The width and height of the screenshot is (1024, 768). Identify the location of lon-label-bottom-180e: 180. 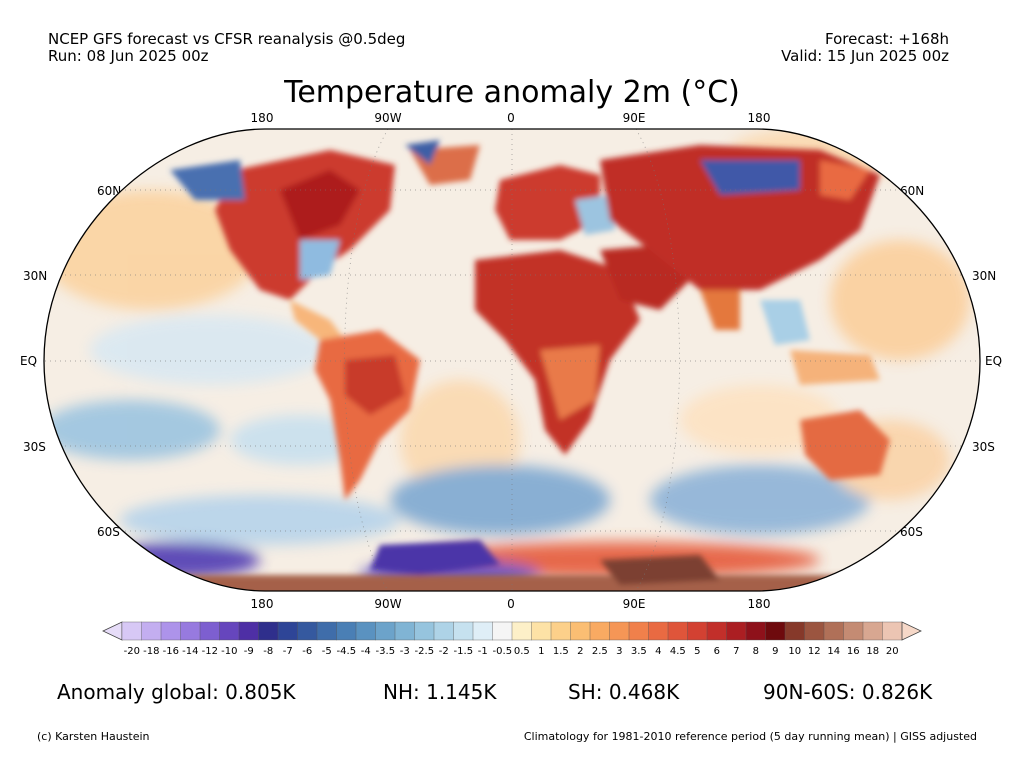
(759, 604).